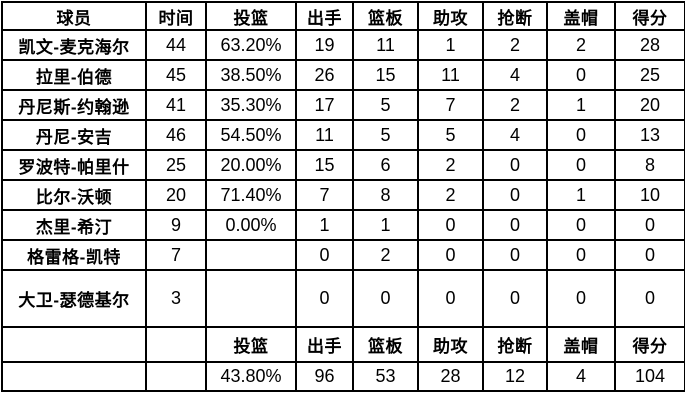 This screenshot has width=685, height=405. What do you see at coordinates (385, 298) in the screenshot?
I see `rebounds-cell: 0` at bounding box center [385, 298].